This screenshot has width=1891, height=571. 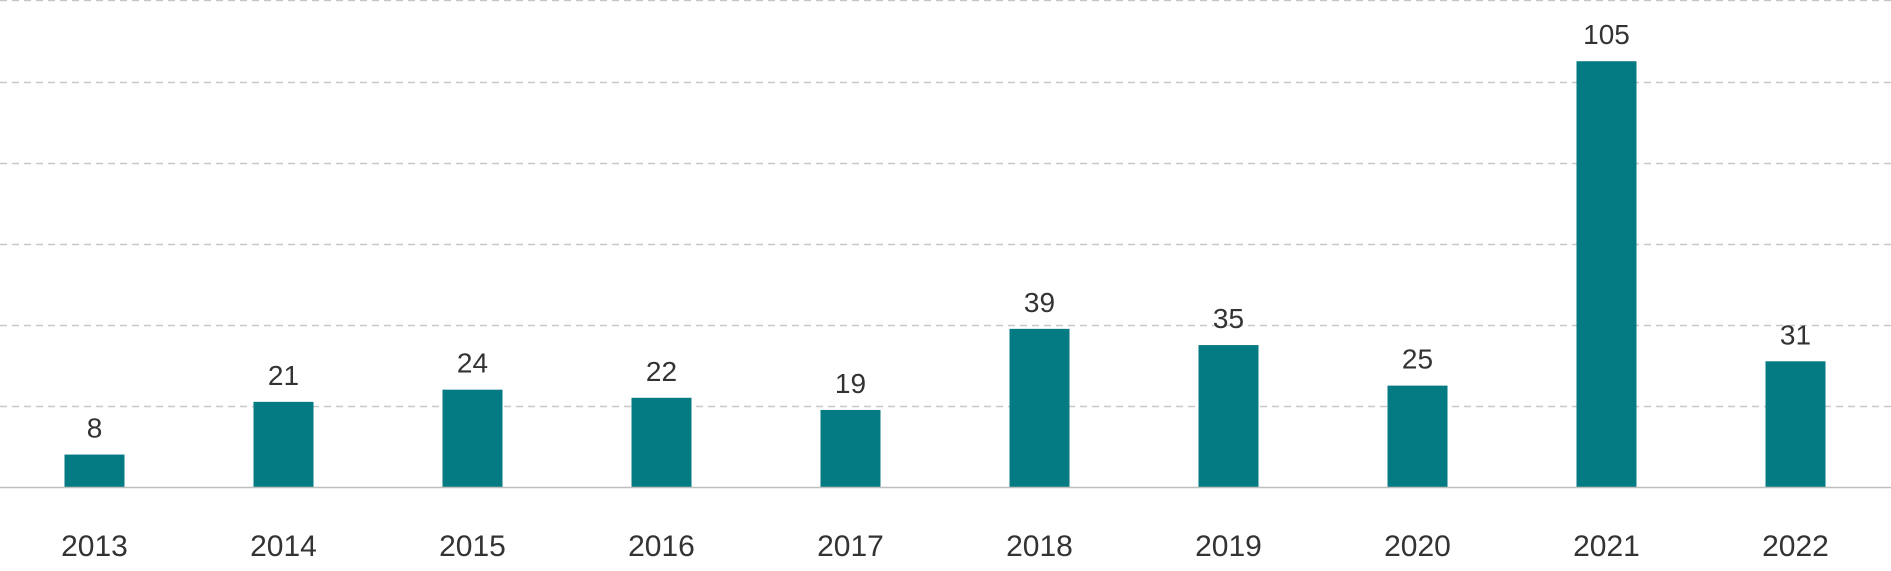 What do you see at coordinates (1795, 424) in the screenshot?
I see `bar-2022` at bounding box center [1795, 424].